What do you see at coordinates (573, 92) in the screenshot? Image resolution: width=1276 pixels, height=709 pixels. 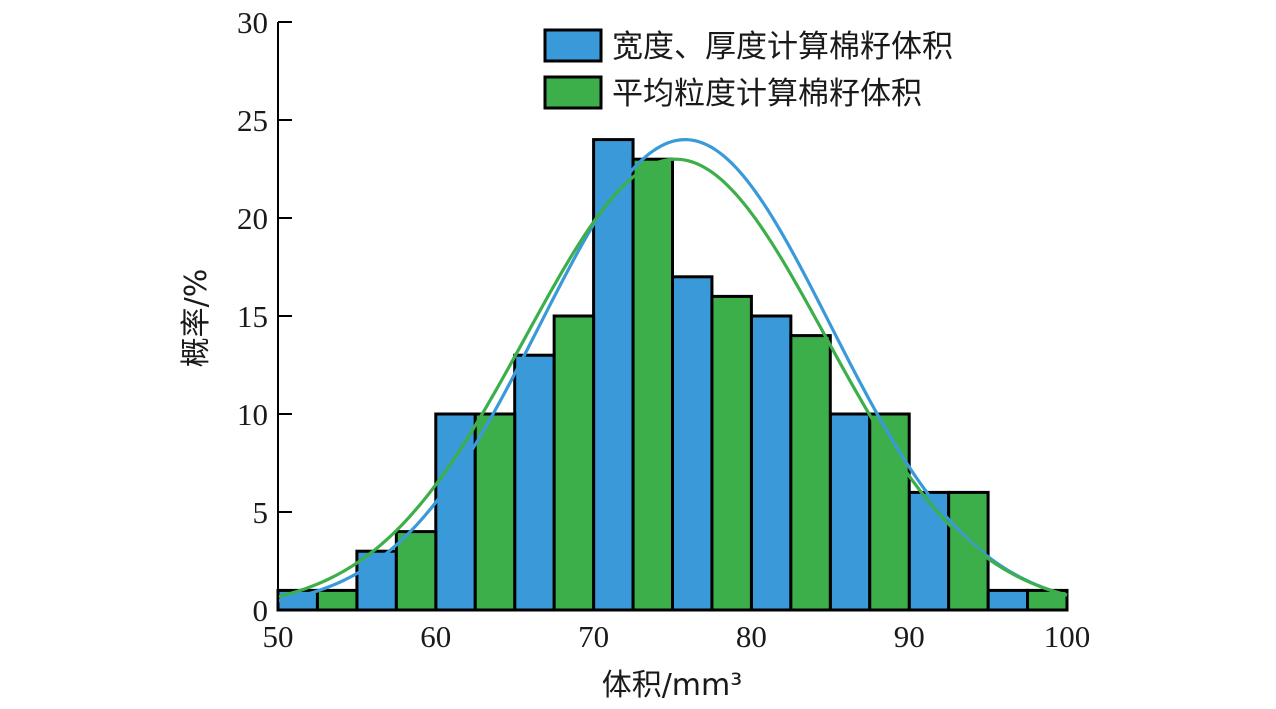 I see `legend-swatch-average-size` at bounding box center [573, 92].